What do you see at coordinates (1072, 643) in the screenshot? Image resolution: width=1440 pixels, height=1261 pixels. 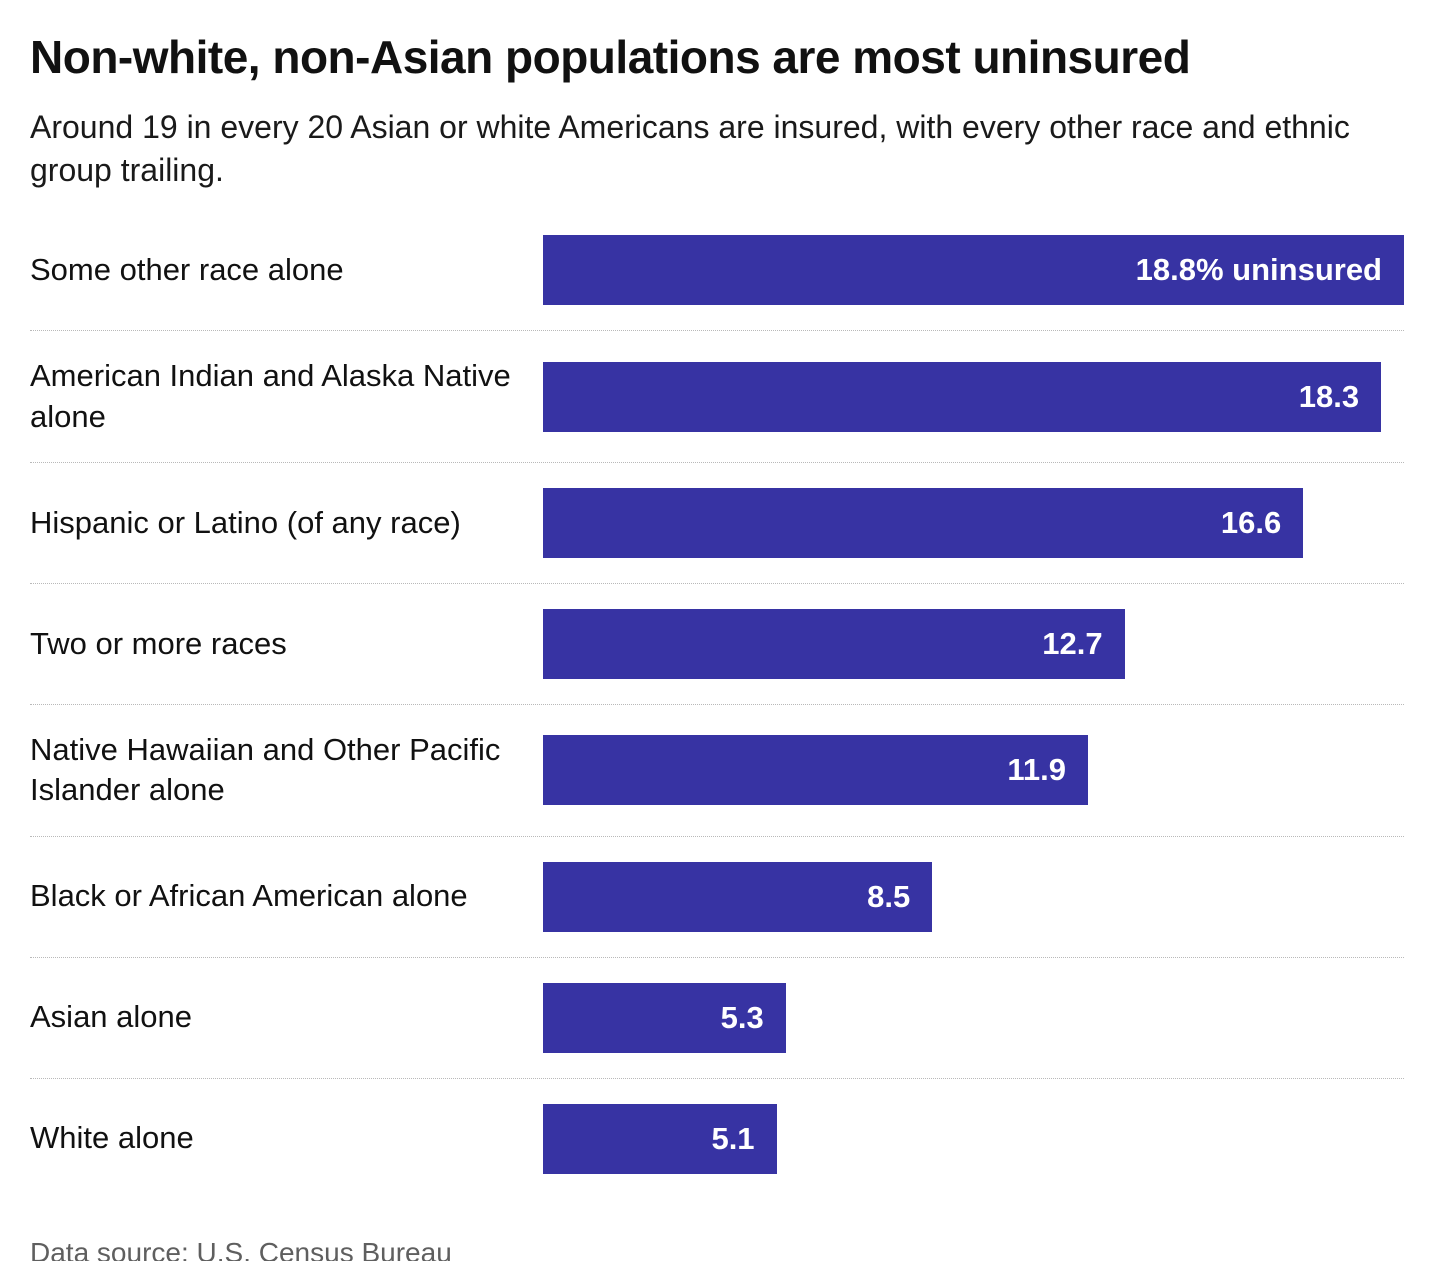 I see `bar-value-label: 12.7` at bounding box center [1072, 643].